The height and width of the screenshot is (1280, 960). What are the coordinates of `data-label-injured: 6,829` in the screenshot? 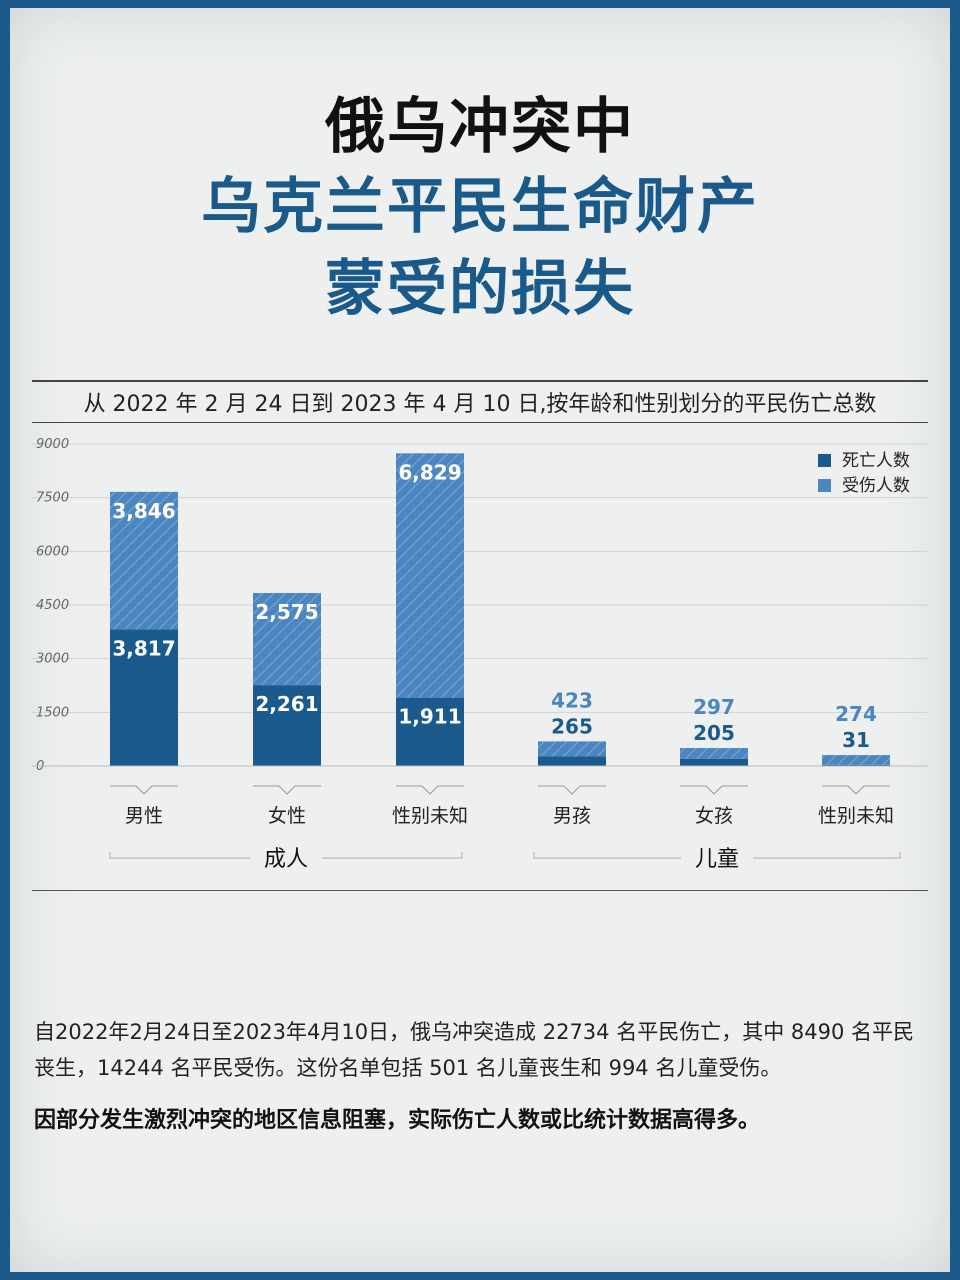 It's located at (429, 472).